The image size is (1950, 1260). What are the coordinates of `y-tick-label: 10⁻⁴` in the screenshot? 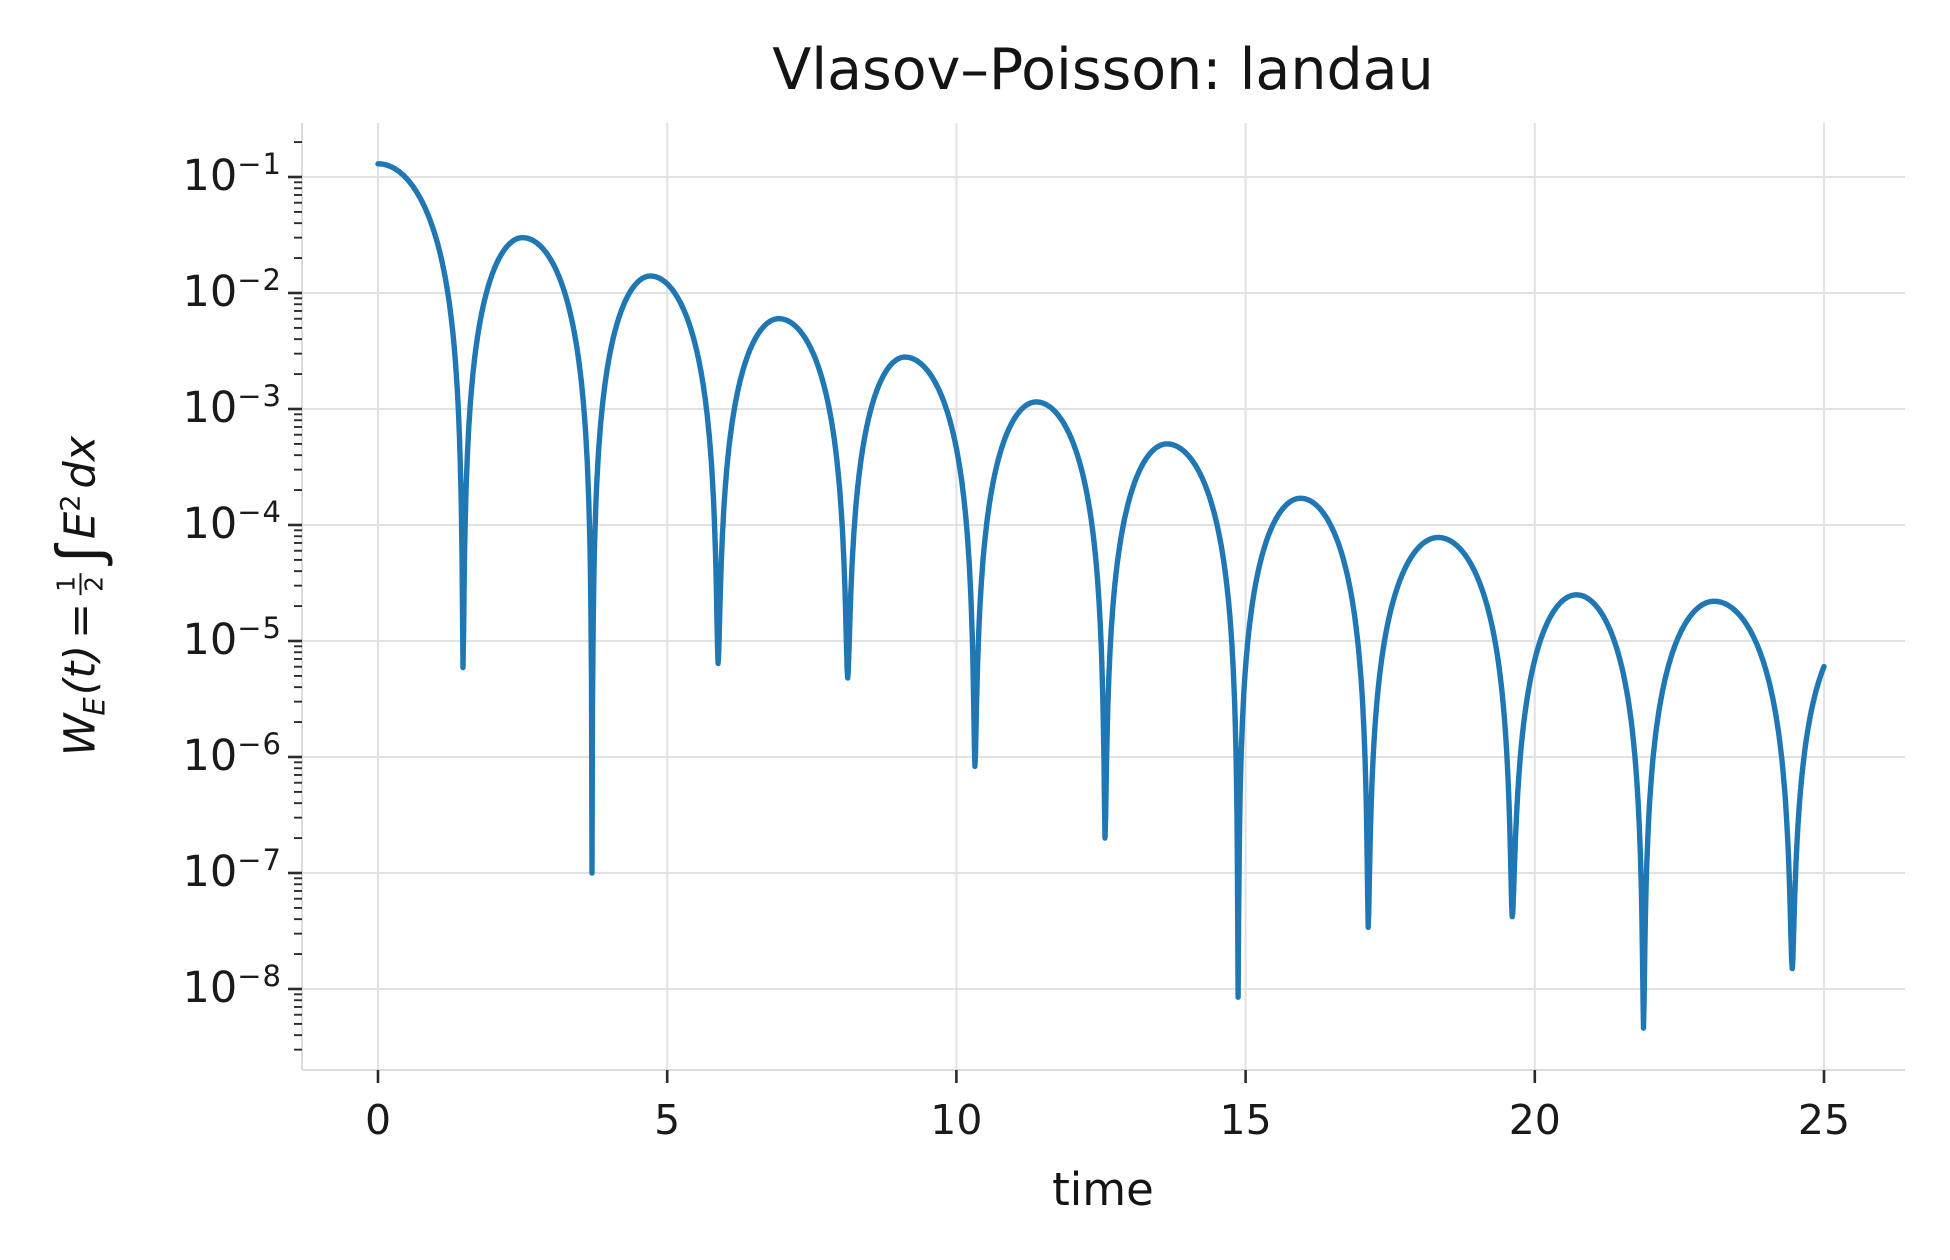 It's located at (232, 522).